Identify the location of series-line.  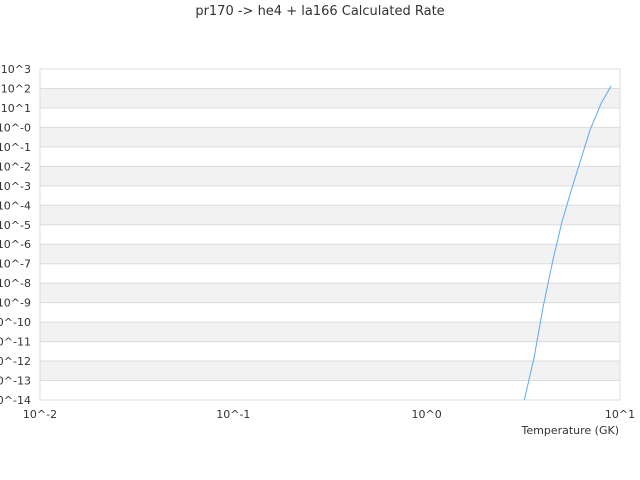
(567, 243).